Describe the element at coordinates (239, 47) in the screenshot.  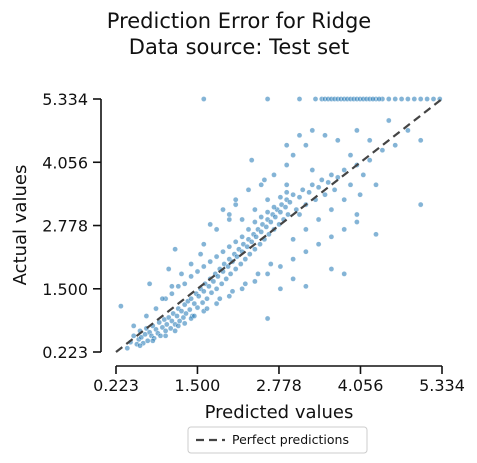
I see `chart-title-line-2: Data source: Test set` at that location.